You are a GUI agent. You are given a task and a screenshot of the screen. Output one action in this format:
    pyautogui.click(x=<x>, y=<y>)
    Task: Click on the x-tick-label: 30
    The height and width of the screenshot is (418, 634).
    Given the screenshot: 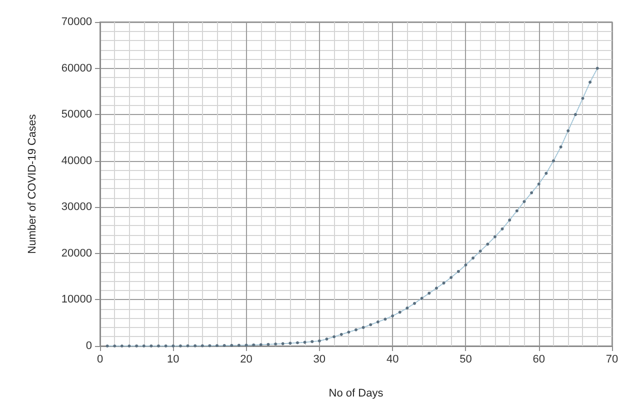 What is the action you would take?
    pyautogui.click(x=319, y=360)
    